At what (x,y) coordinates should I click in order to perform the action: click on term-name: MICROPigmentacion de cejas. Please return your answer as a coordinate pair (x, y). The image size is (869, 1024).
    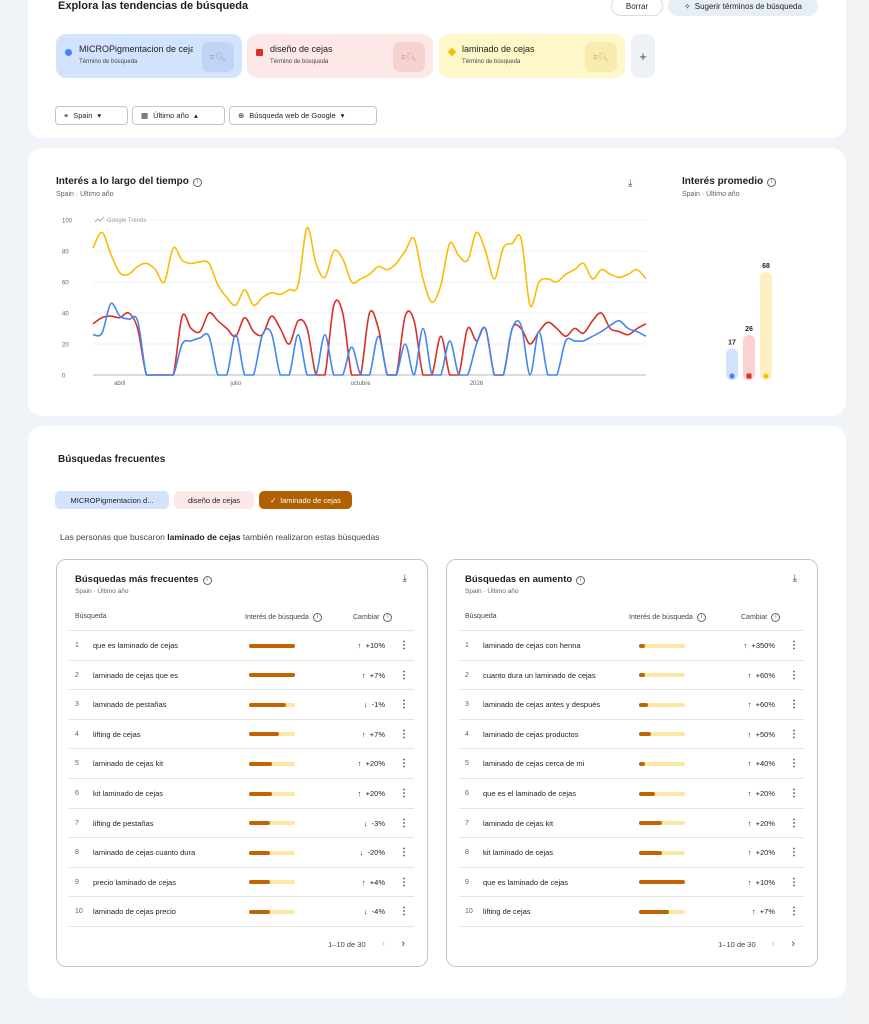
    Looking at the image, I should click on (136, 49).